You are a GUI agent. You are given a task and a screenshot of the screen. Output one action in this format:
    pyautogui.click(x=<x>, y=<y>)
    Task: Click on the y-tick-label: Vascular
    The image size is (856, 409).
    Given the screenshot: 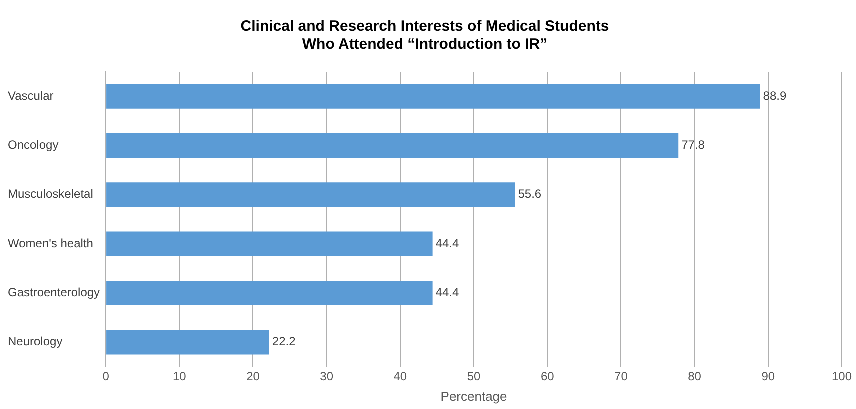 What is the action you would take?
    pyautogui.click(x=31, y=95)
    